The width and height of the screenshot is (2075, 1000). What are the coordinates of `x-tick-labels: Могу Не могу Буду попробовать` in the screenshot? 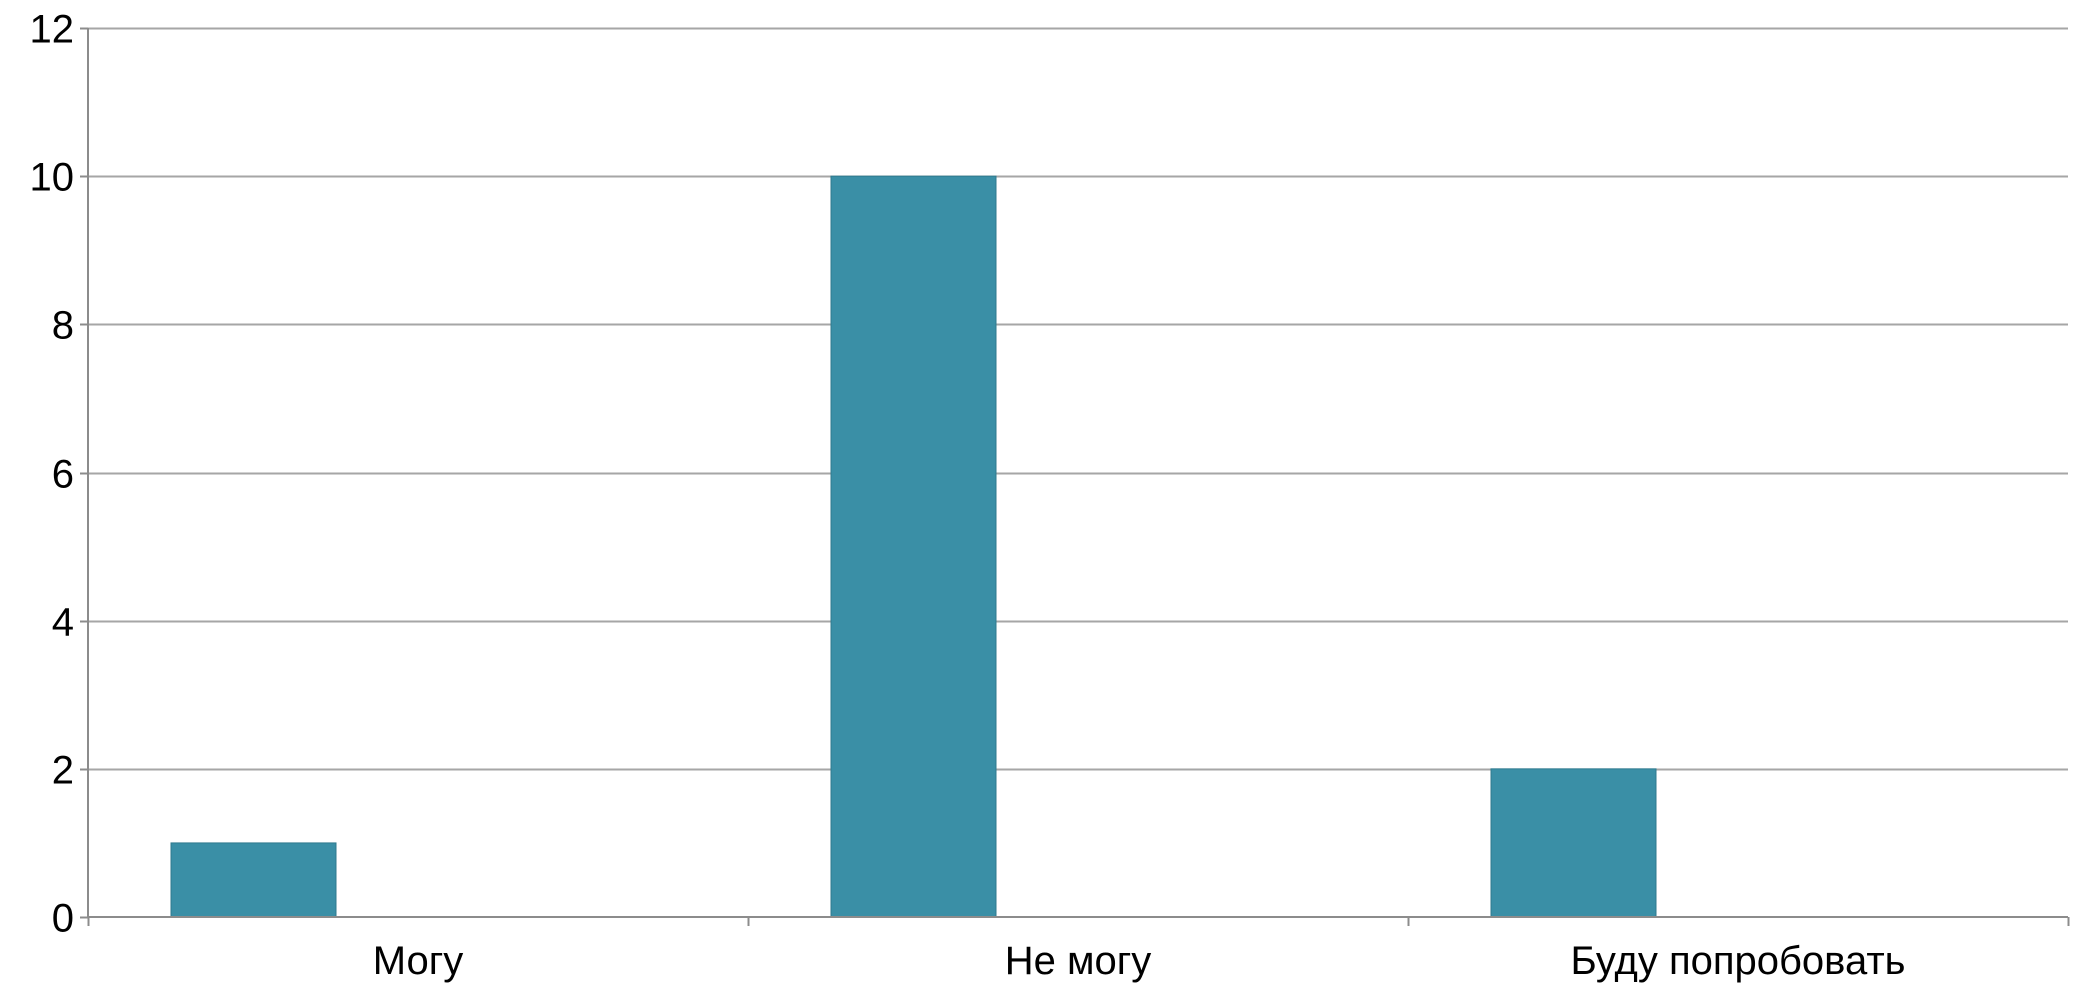 It's located at (1139, 961).